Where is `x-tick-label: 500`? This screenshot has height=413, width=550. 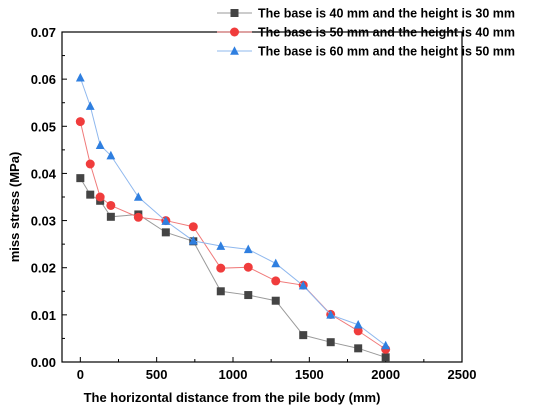
x-tick-label: 500 is located at coordinates (157, 374).